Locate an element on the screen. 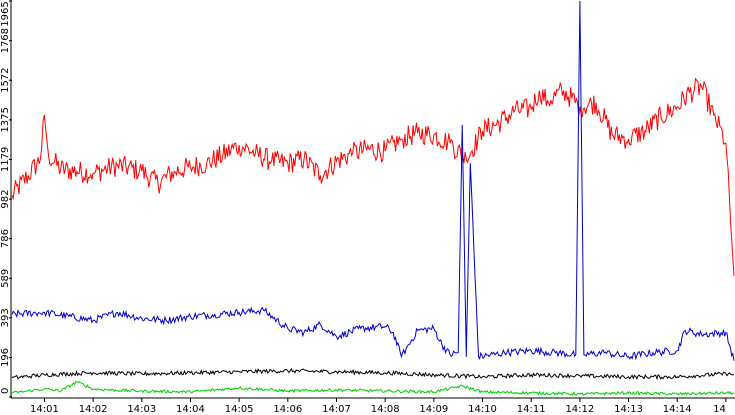  y-tick-label: 1965 is located at coordinates (5, 13).